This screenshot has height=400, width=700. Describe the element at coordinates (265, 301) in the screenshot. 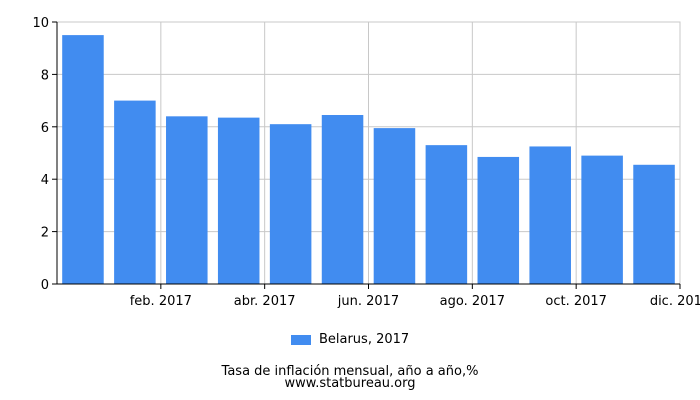

I see `x-tick-label: abr. 2017` at that location.